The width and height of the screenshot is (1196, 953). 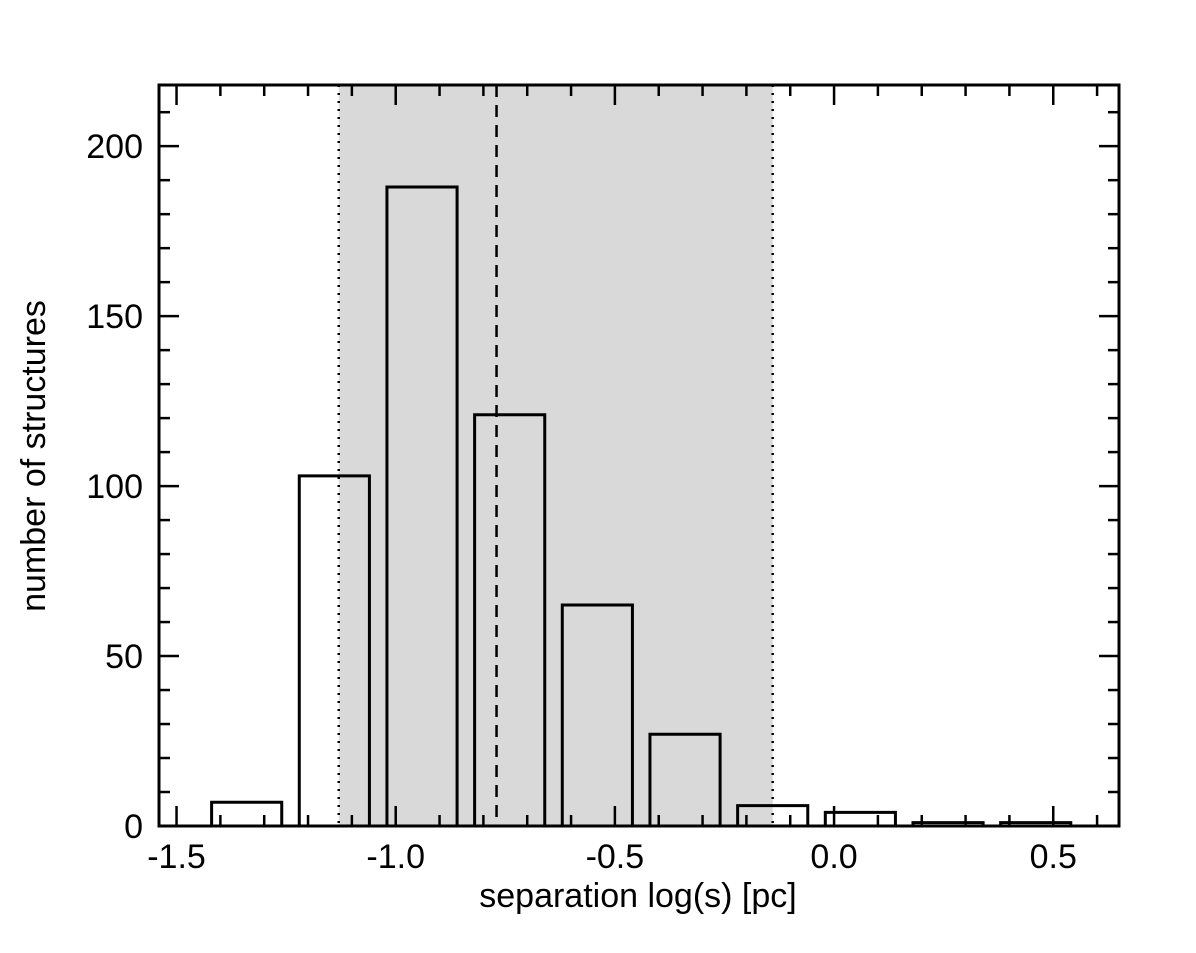 I want to click on y-tick-label: 50, so click(x=124, y=657).